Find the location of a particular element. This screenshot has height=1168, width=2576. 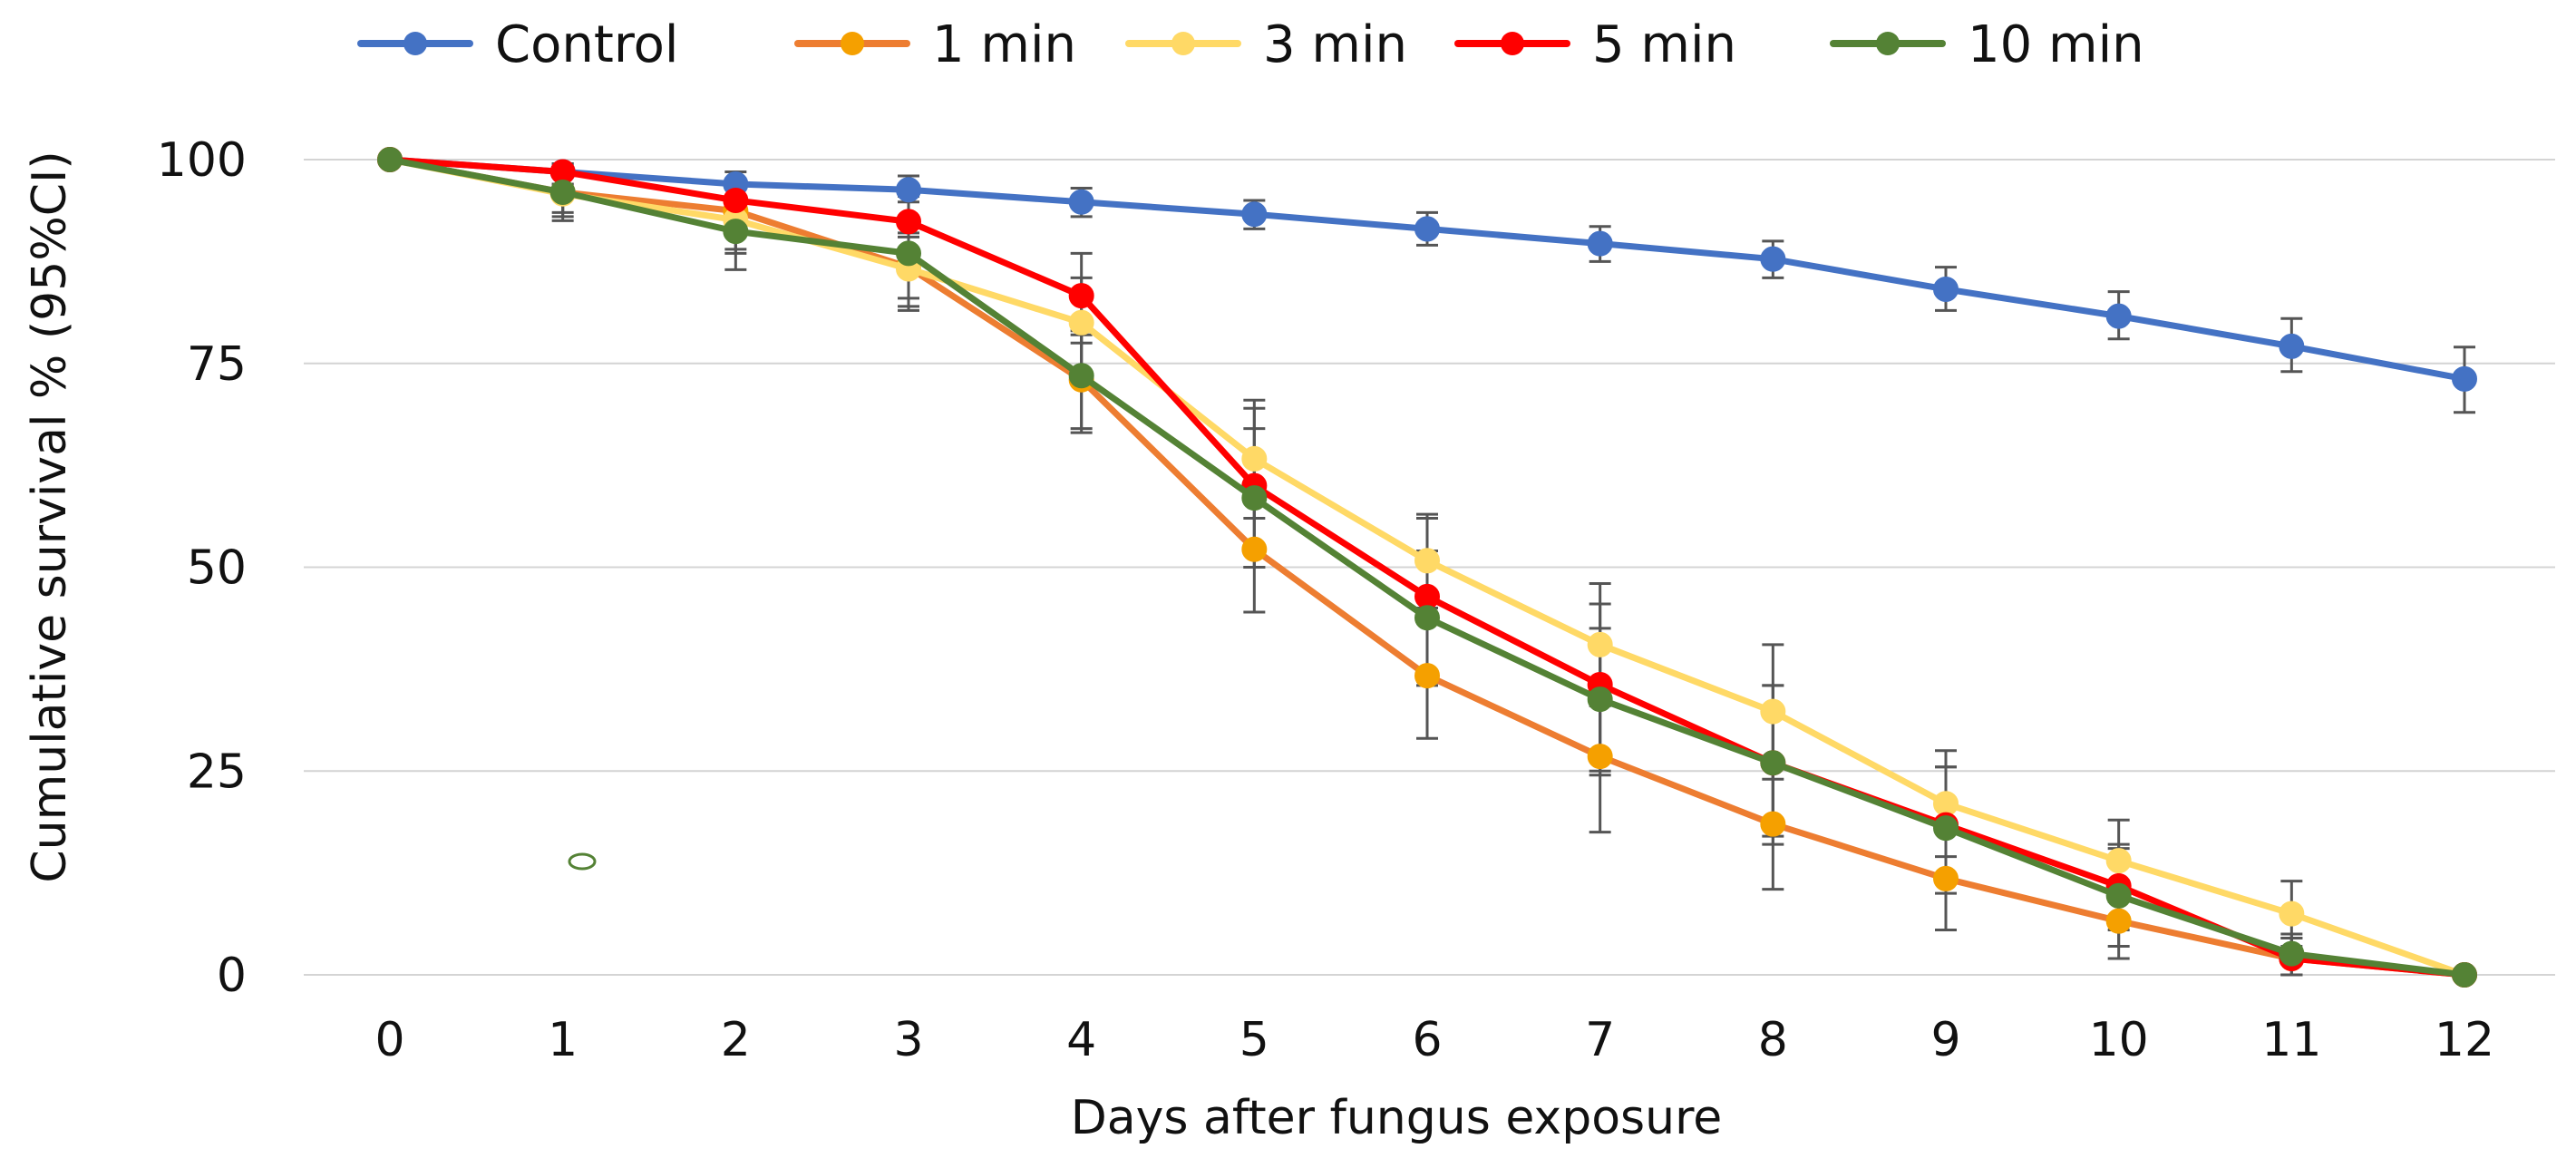

x-tick-label-10: 10 is located at coordinates (2119, 1040).